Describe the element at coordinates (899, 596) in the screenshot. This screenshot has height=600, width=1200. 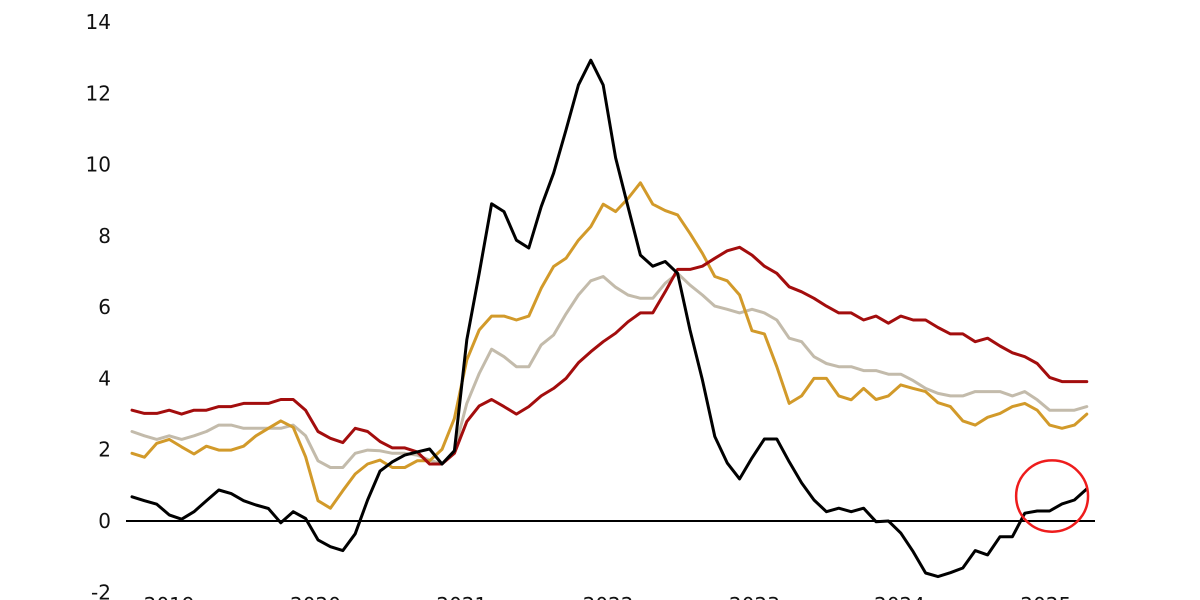
I see `x-tick-label: 2024` at that location.